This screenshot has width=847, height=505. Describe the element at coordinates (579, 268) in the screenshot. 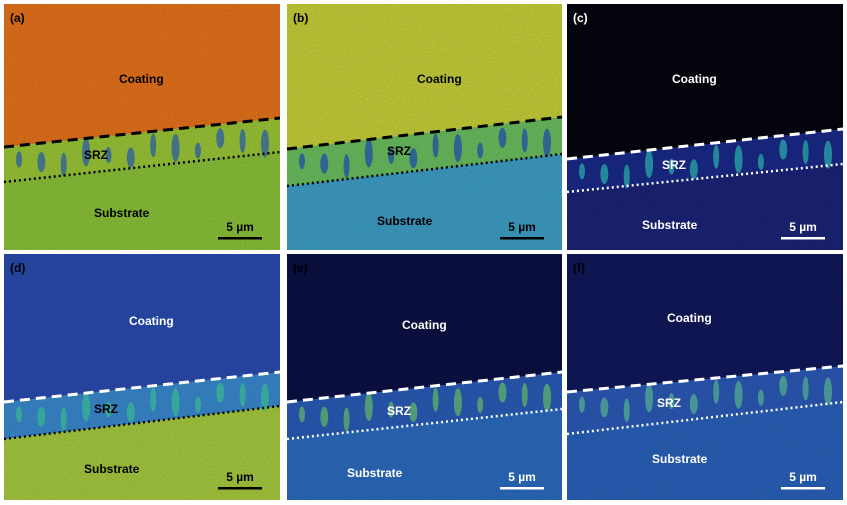

I see `panel-label: (f)` at that location.